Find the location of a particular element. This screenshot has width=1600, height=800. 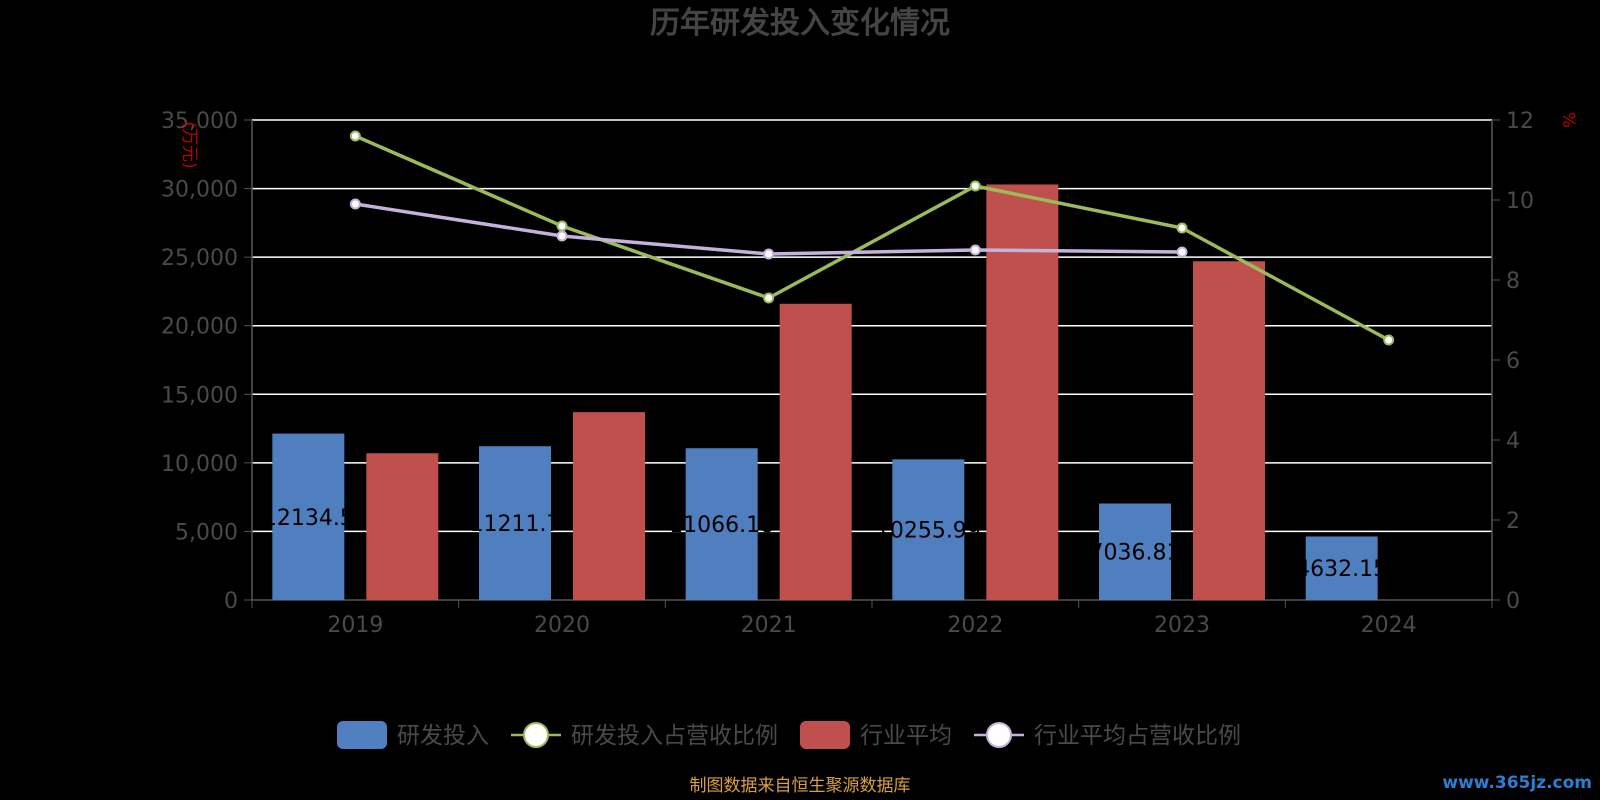

legend-label: 行业平均占营收比例 is located at coordinates (1137, 736).